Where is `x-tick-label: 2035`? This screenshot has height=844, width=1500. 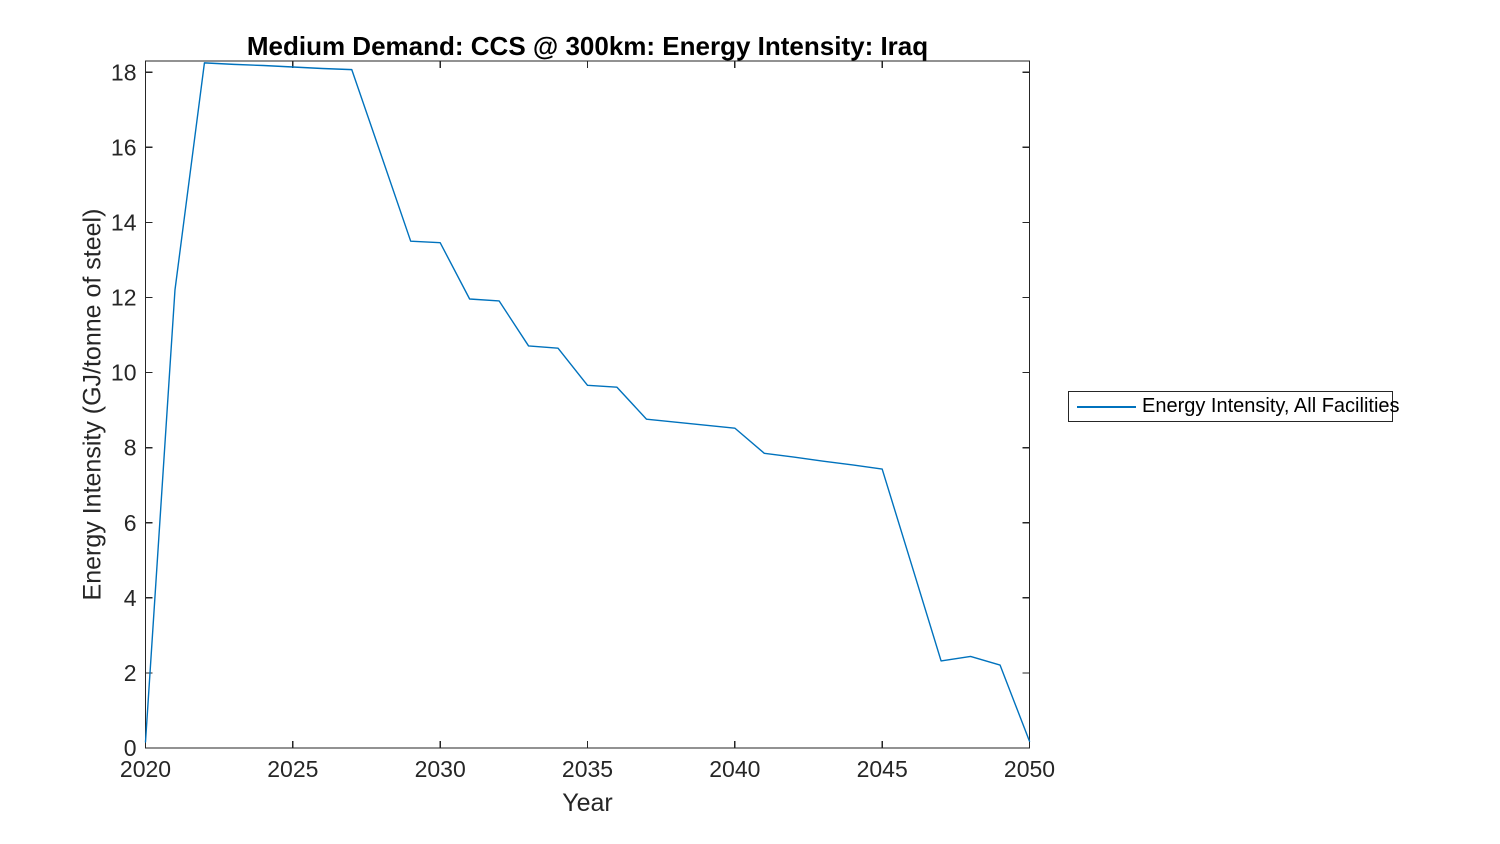
x-tick-label: 2035 is located at coordinates (587, 769).